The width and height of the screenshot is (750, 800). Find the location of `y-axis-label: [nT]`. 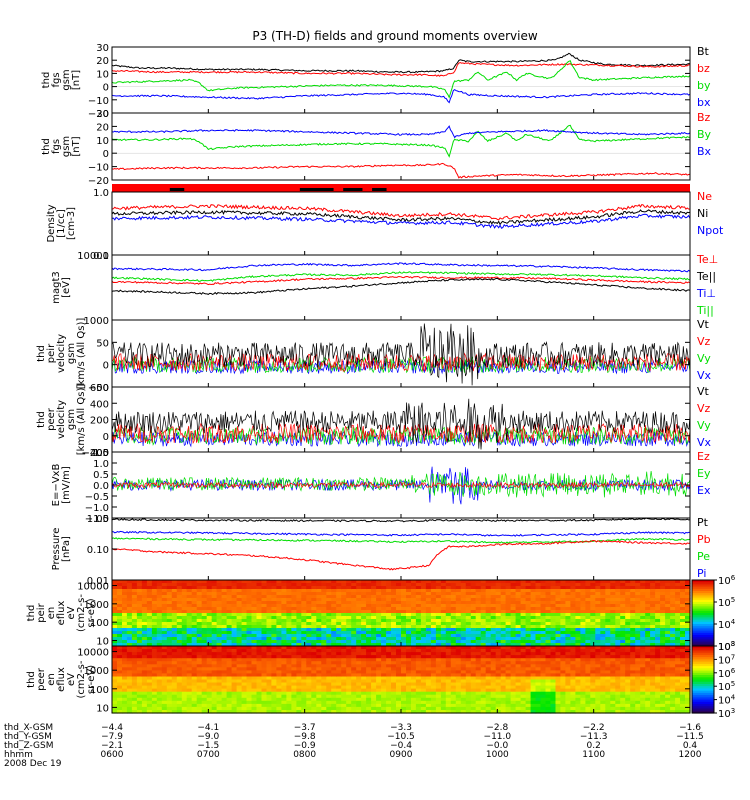

y-axis-label: [nT] is located at coordinates (76, 80).